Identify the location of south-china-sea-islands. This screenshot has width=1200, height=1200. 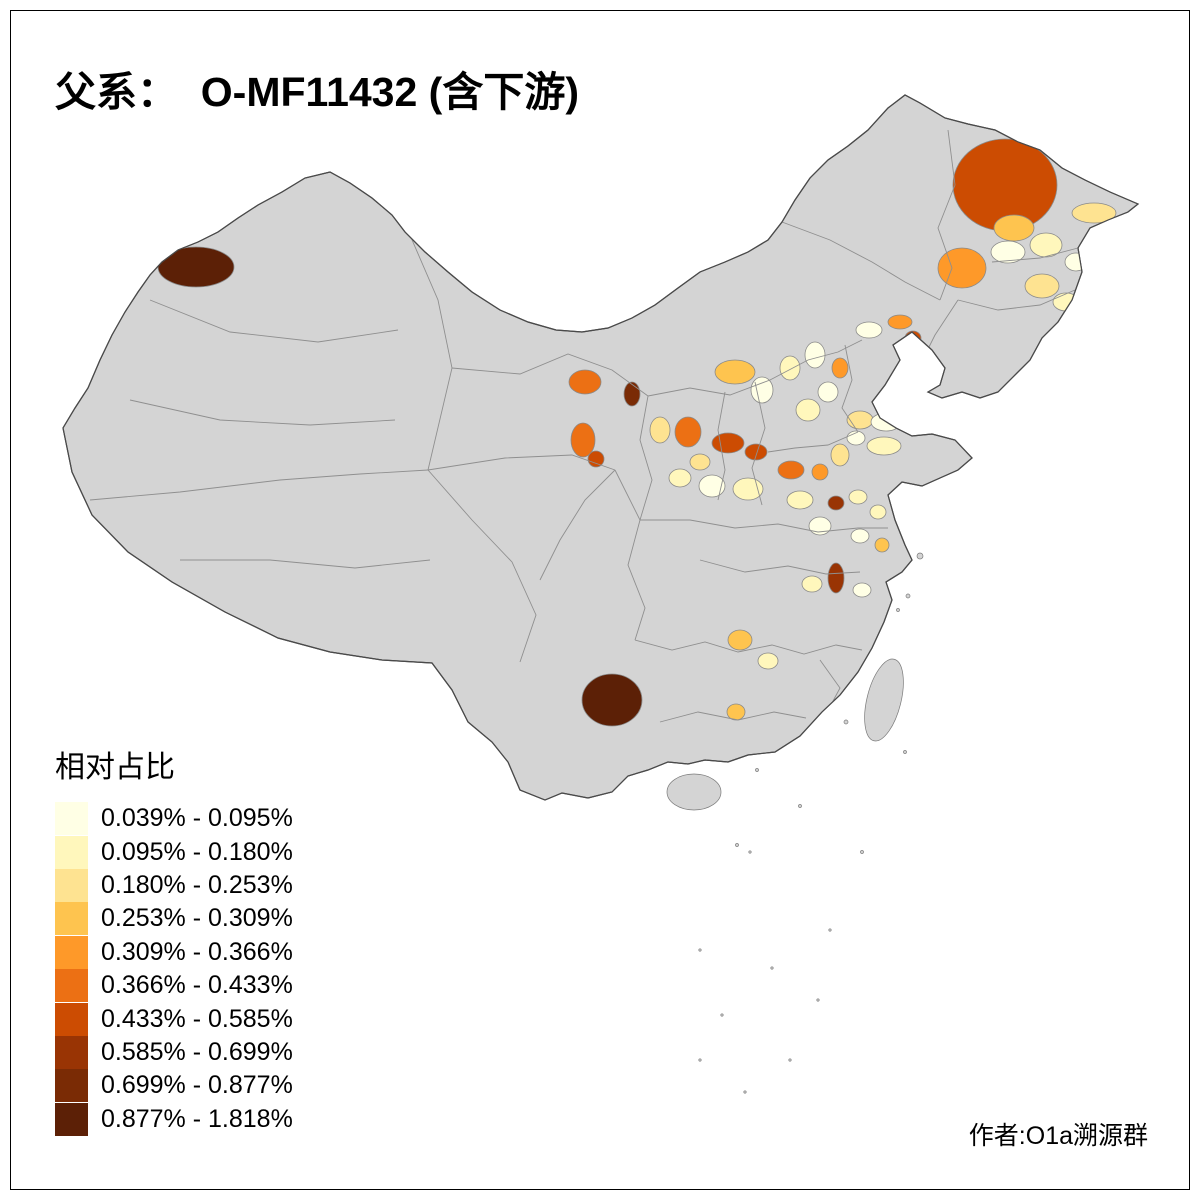
(811, 823).